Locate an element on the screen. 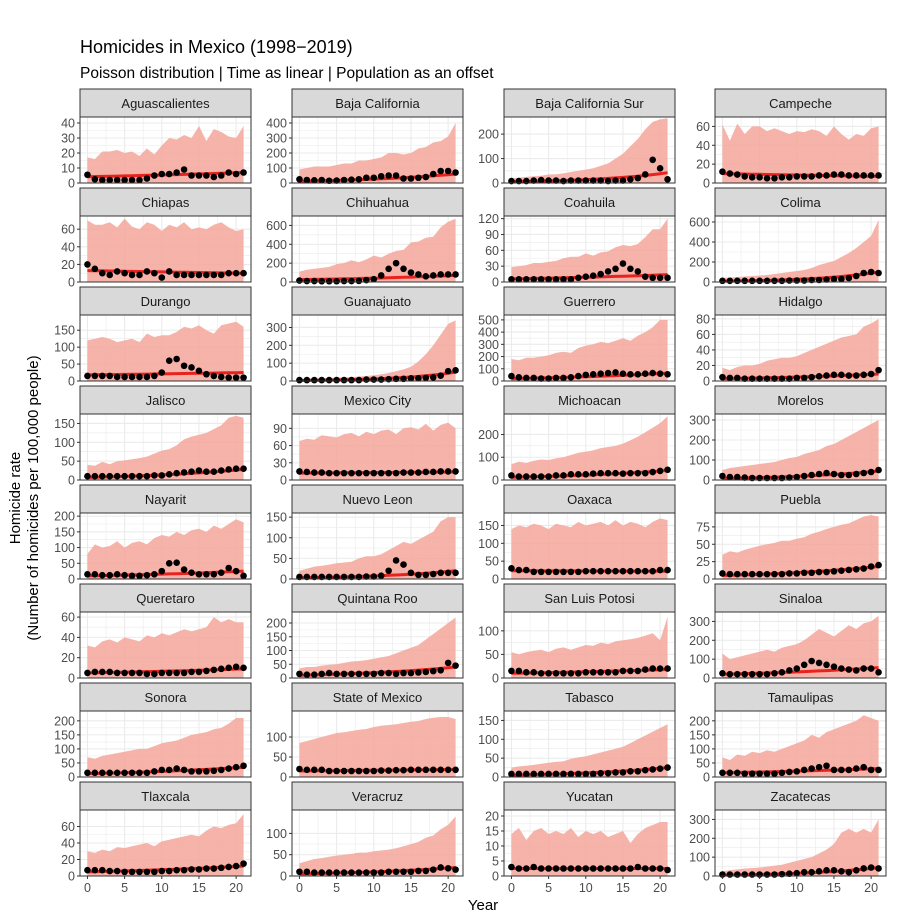  y-tick-label: 100 is located at coordinates (276, 834).